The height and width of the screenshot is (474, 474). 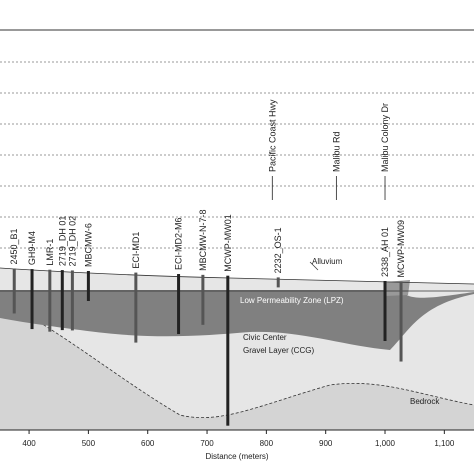 What do you see at coordinates (267, 443) in the screenshot?
I see `x-tick-label: 800` at bounding box center [267, 443].